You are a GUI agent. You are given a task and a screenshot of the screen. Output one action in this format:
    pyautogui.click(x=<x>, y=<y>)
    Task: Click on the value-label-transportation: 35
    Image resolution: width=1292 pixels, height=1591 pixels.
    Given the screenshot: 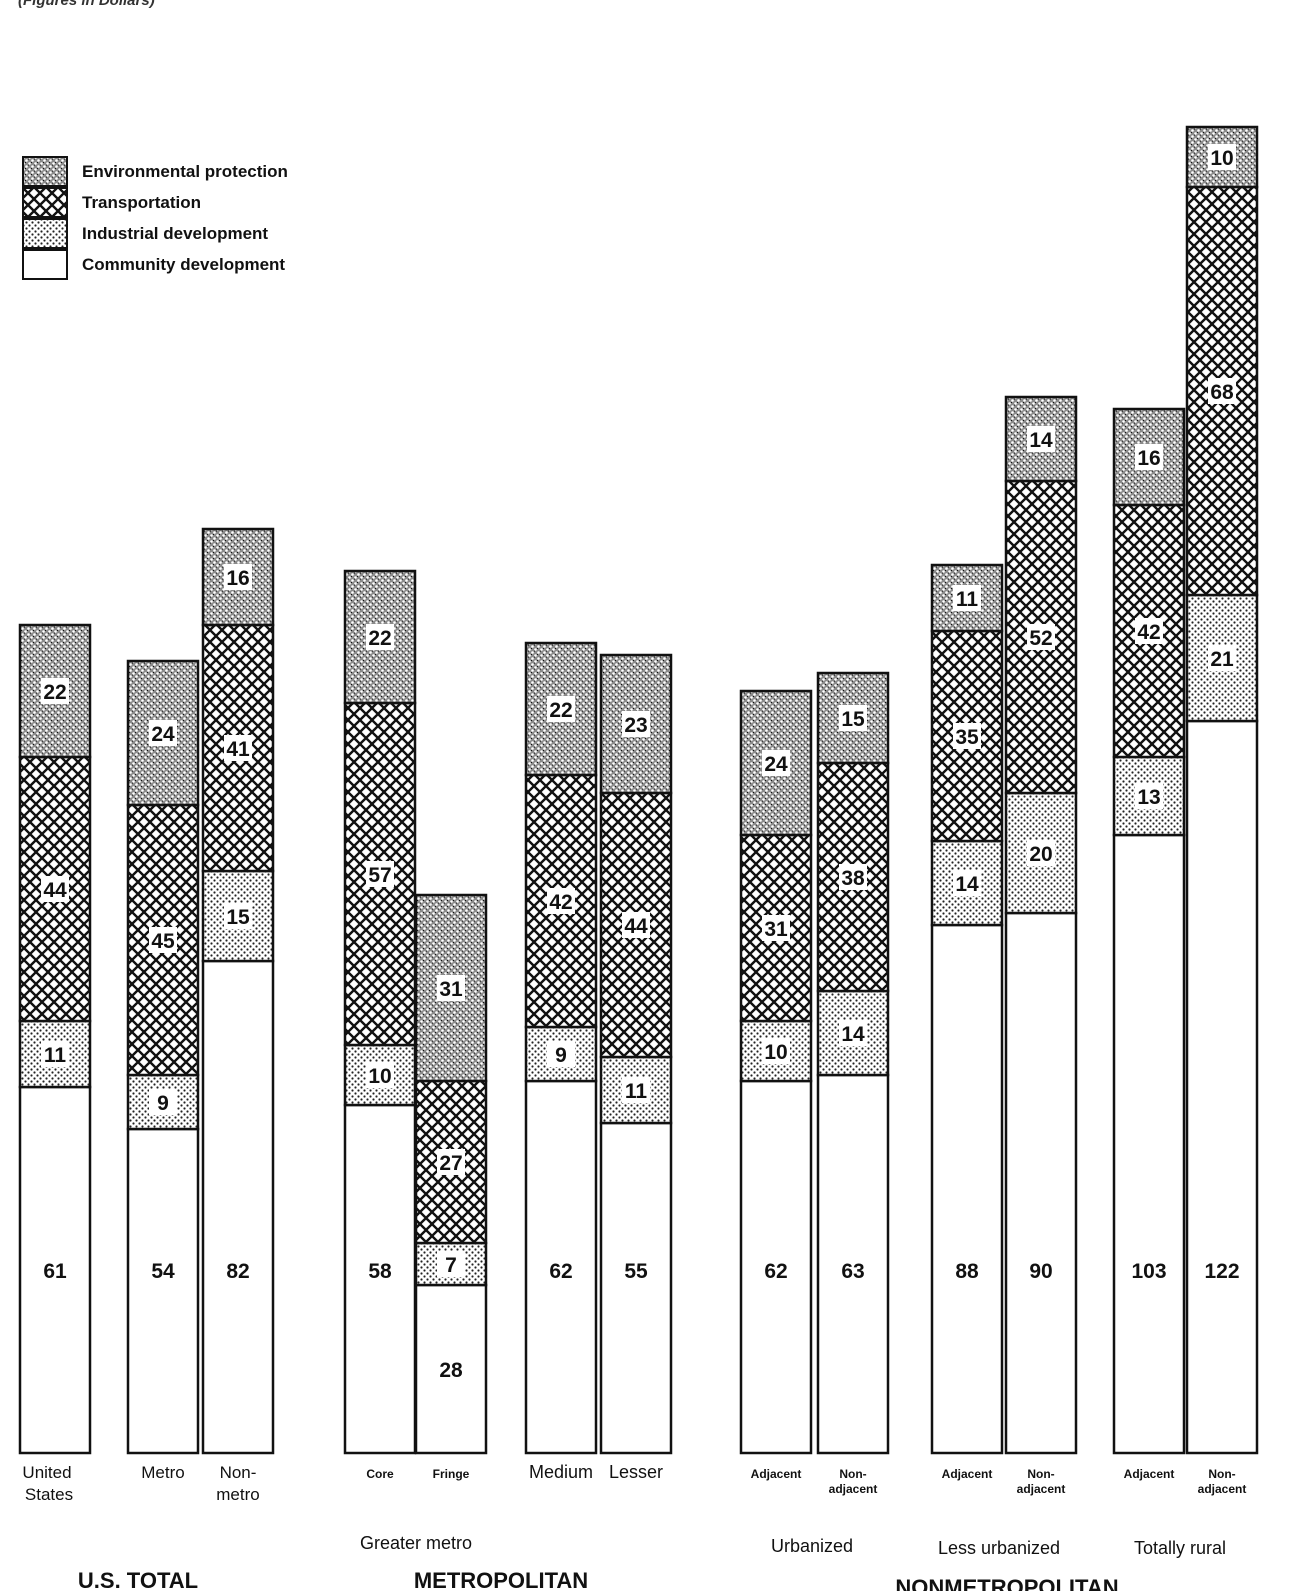 What is the action you would take?
    pyautogui.click(x=967, y=737)
    